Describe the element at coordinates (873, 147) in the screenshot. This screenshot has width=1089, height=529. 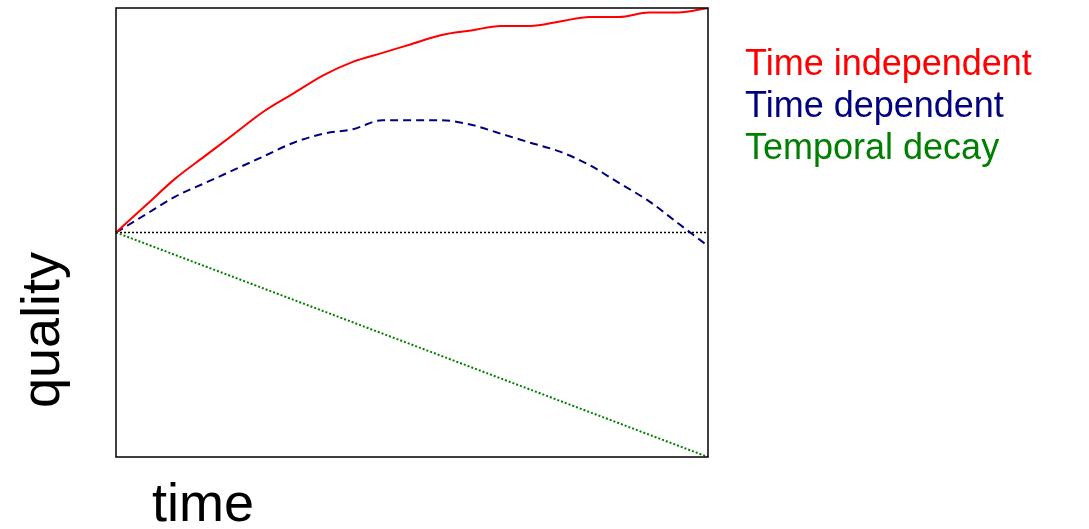
I see `text: Temporal decay` at that location.